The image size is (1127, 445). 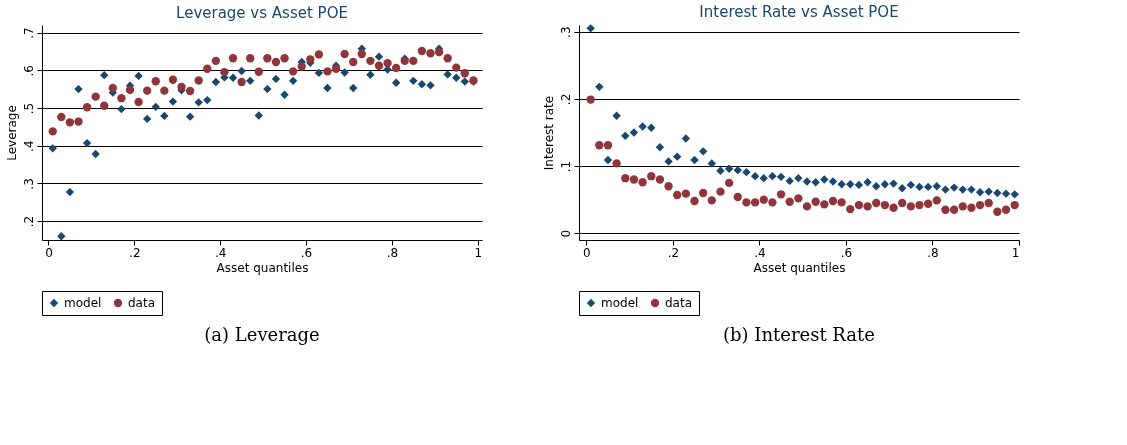 I want to click on text: (a) Leverage, so click(x=262, y=334).